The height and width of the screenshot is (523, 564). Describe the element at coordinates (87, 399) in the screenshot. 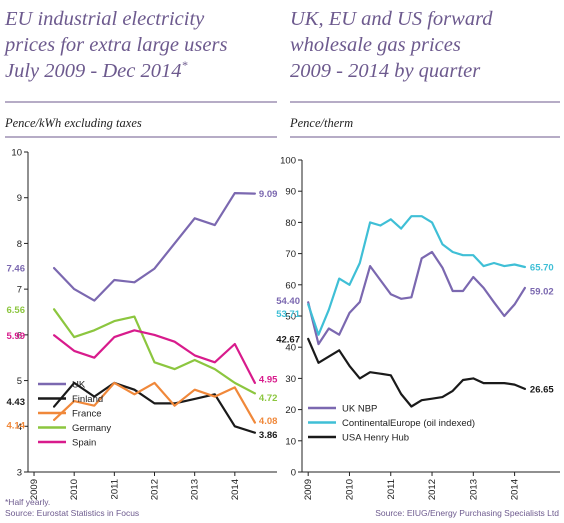

I see `left-legend-label: Finland` at that location.